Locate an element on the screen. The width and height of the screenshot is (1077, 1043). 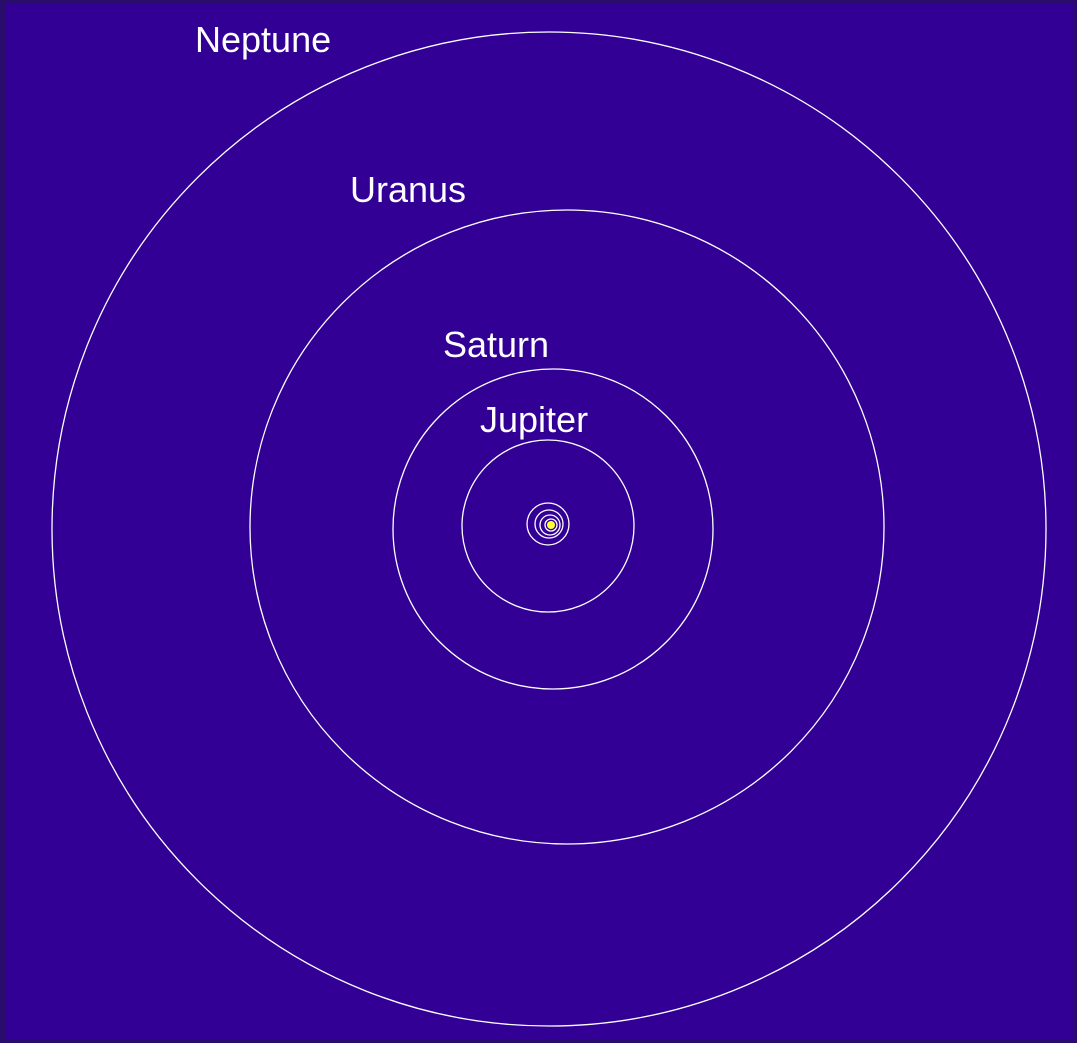
earth-orbit is located at coordinates (549, 524).